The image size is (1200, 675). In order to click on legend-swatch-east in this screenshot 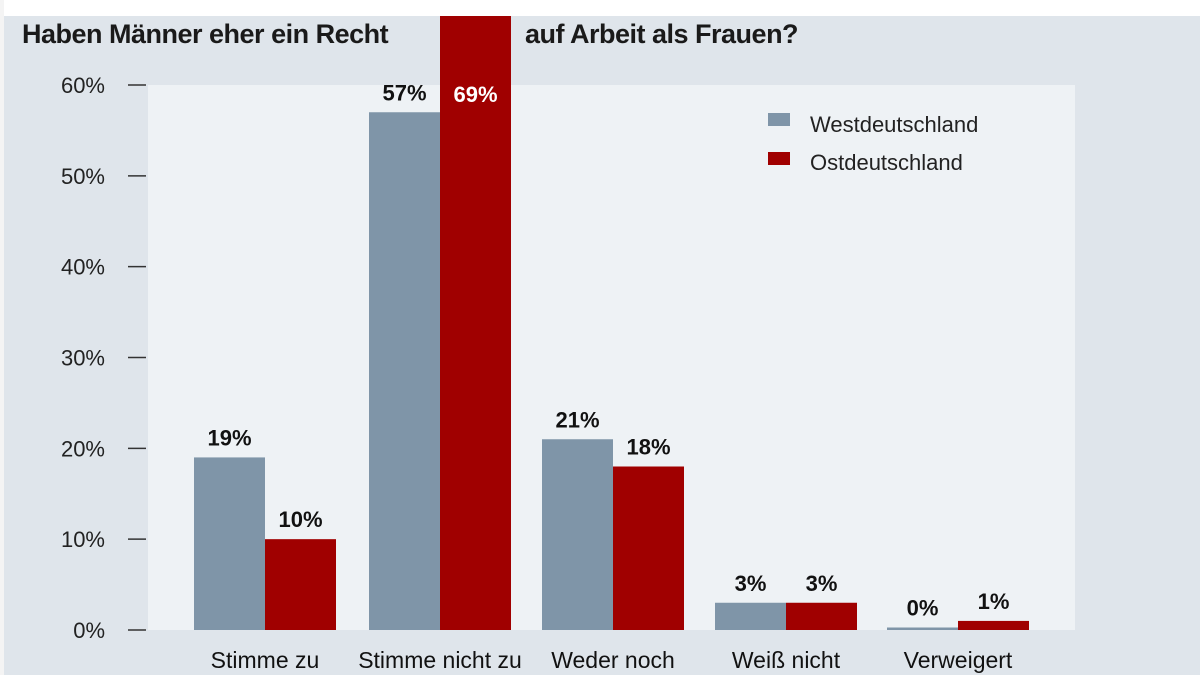, I will do `click(779, 158)`.